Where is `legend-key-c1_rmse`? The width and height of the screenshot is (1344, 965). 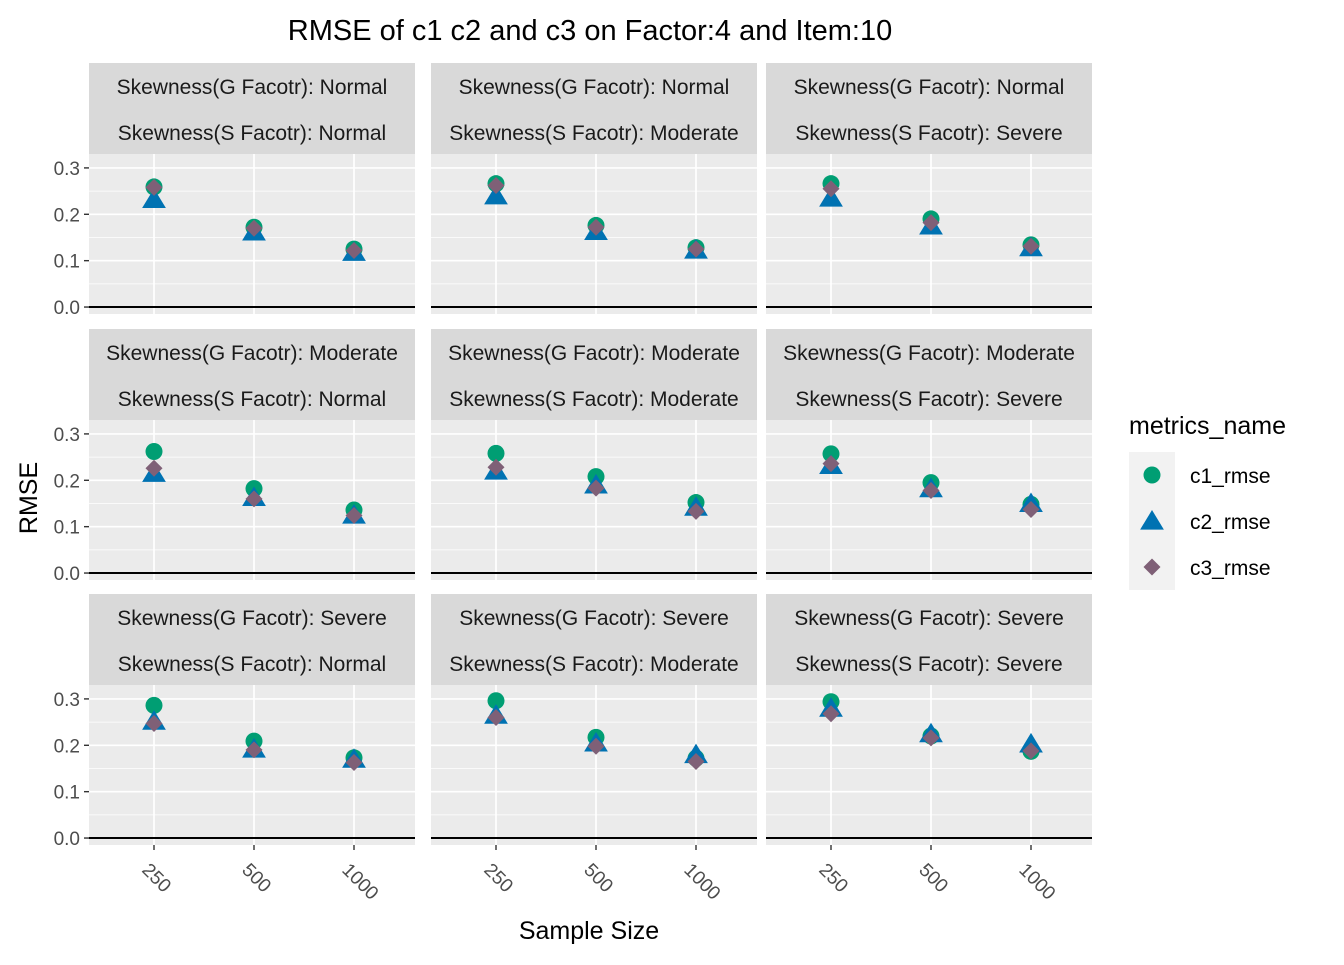
legend-key-c1_rmse is located at coordinates (1152, 475).